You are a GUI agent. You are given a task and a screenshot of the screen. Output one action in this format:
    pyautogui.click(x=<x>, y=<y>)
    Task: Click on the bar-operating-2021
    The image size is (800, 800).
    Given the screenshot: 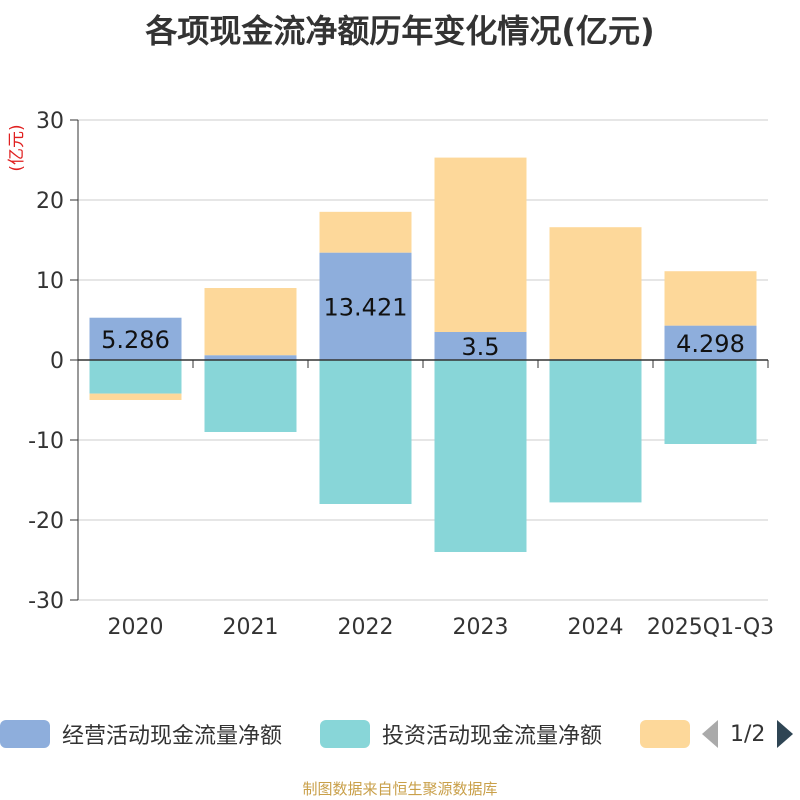 What is the action you would take?
    pyautogui.click(x=250, y=357)
    